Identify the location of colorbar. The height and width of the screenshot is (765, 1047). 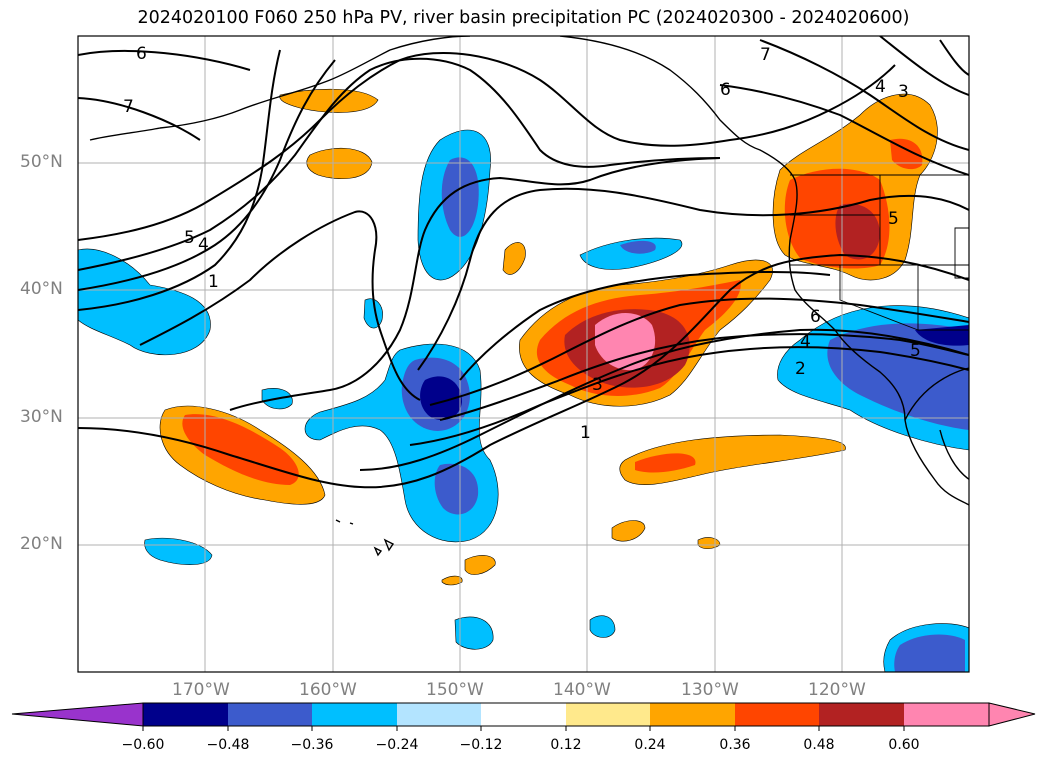
(523, 716).